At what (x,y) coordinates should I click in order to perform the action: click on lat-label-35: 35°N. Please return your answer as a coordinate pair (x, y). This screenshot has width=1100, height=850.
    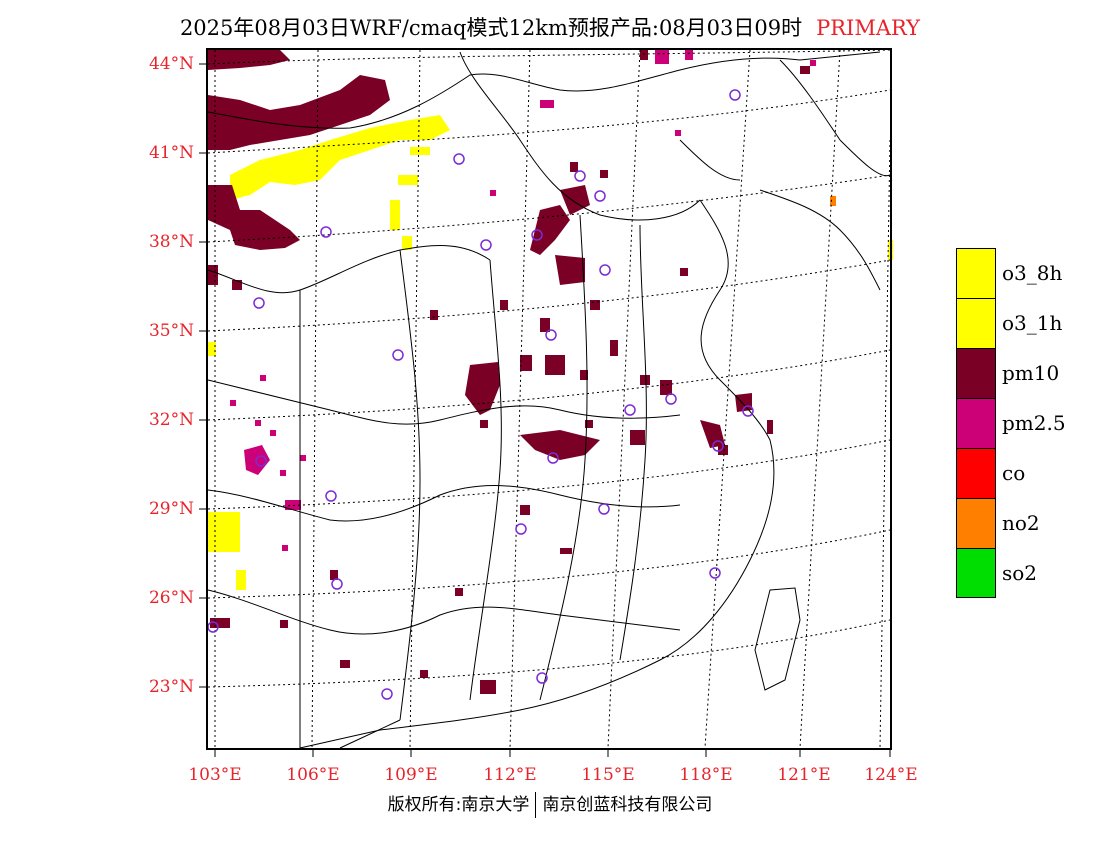
    Looking at the image, I should click on (171, 331).